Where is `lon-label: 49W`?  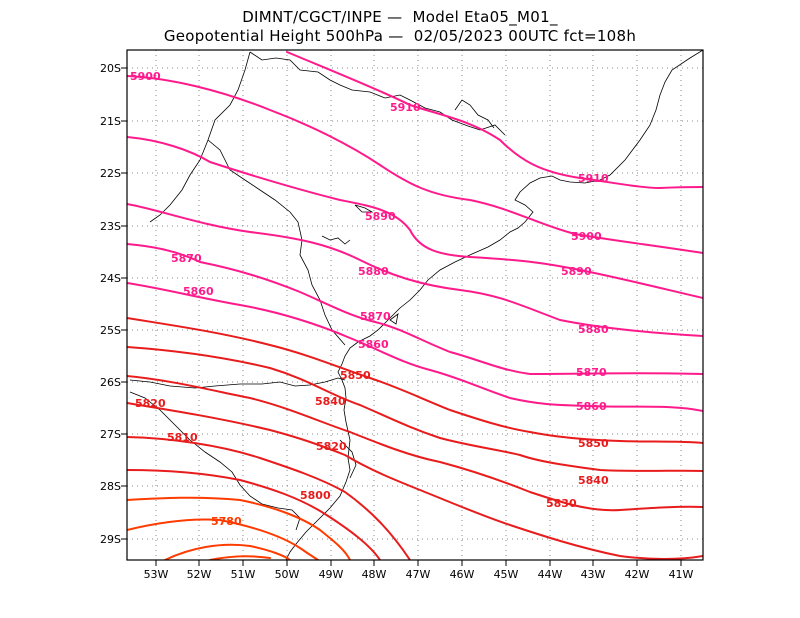
lon-label: 49W is located at coordinates (331, 574).